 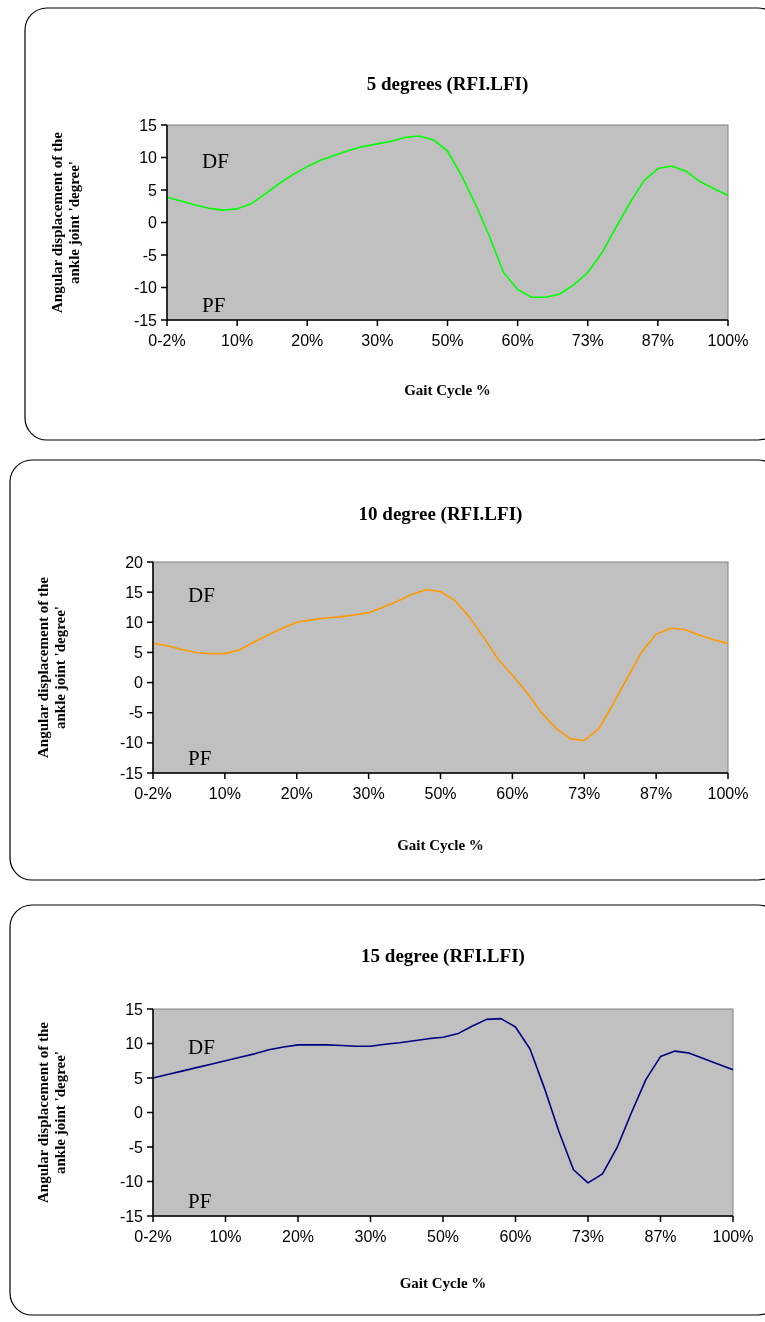 I want to click on chart-title: 5 degrees (RFI.LFI), so click(x=447, y=84).